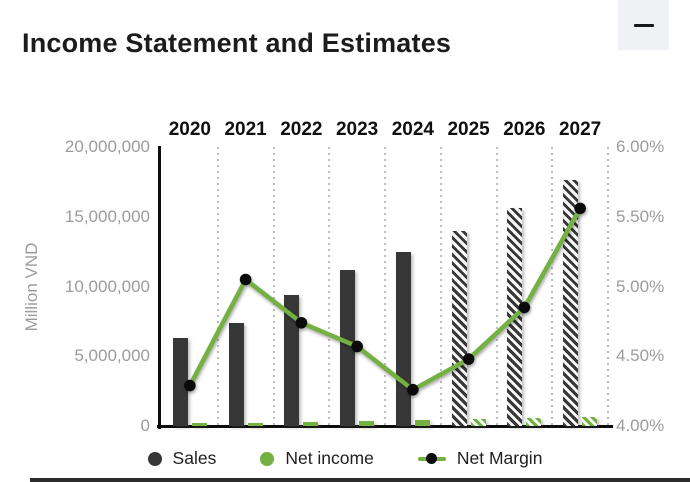 The height and width of the screenshot is (482, 690). Describe the element at coordinates (640, 146) in the screenshot. I see `right-axis-tick-label: 6.00%` at that location.